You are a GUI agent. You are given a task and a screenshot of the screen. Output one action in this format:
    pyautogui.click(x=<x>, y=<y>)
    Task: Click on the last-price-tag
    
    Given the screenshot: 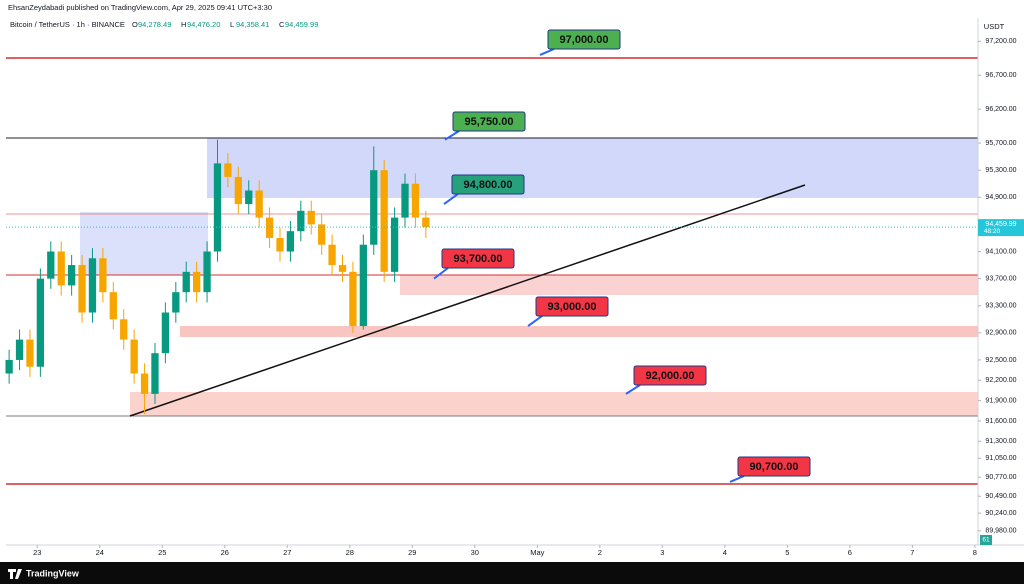 What is the action you would take?
    pyautogui.click(x=1001, y=228)
    